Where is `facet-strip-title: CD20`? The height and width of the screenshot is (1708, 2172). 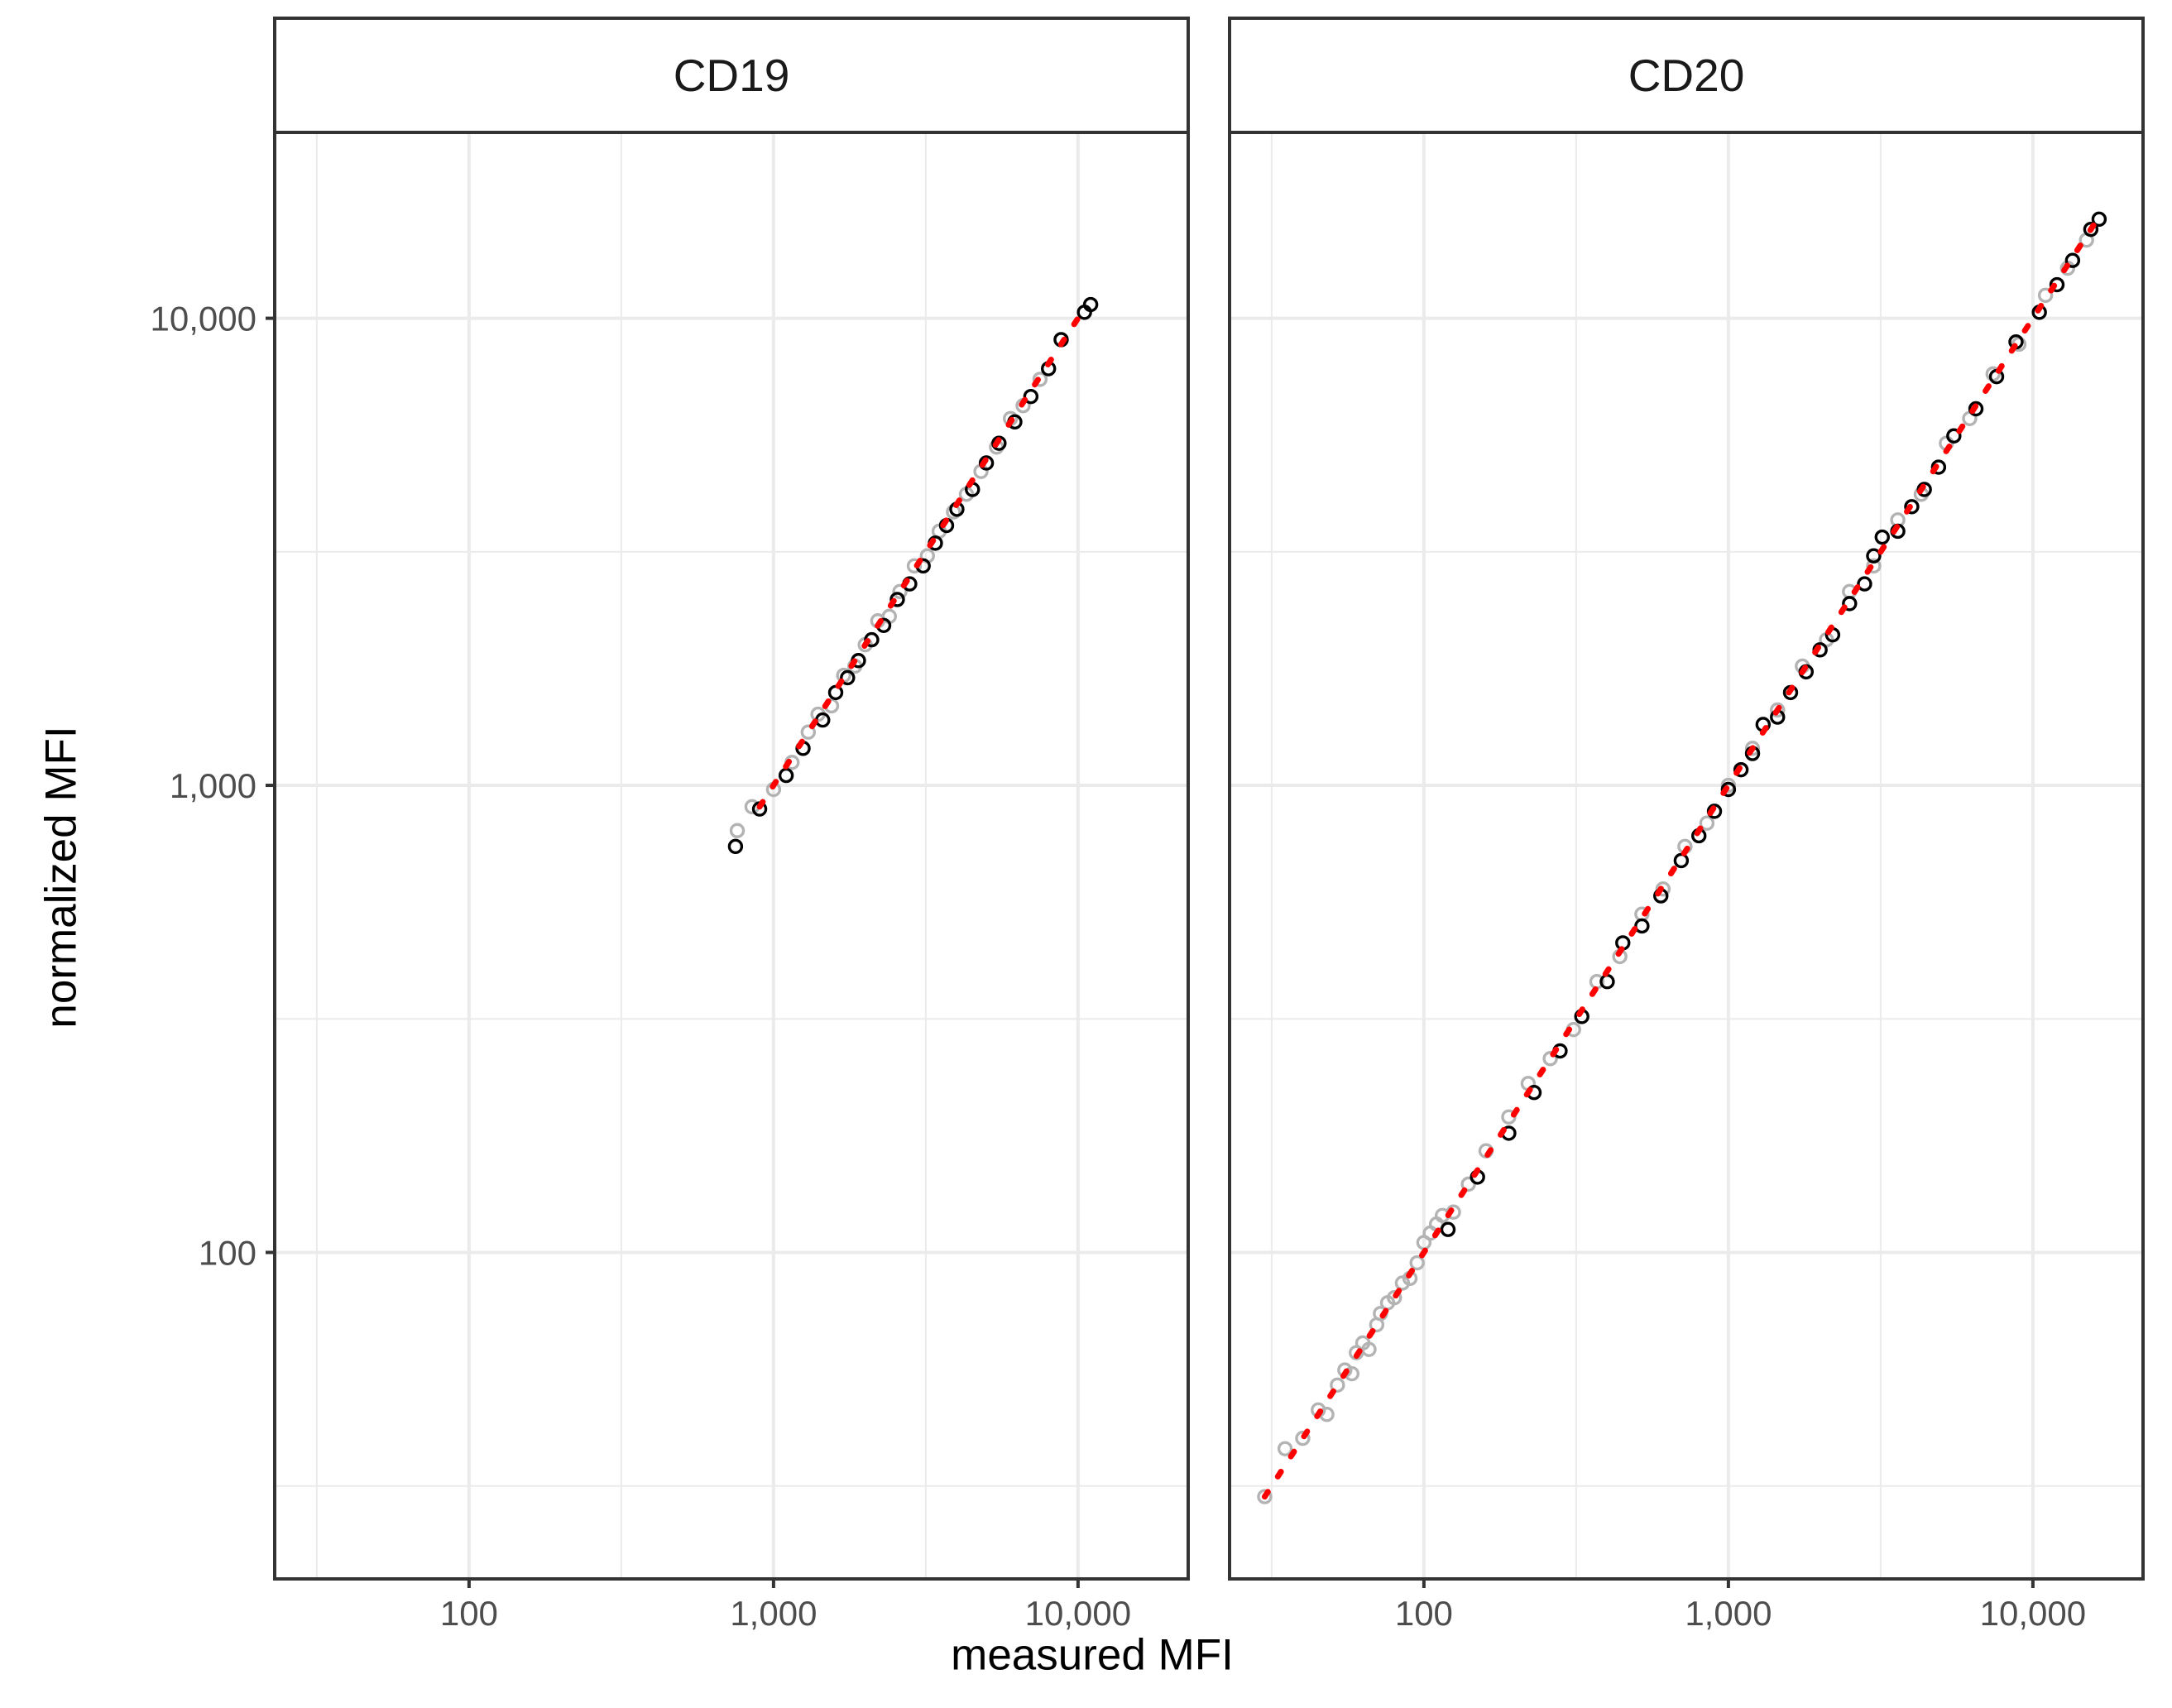 facet-strip-title: CD20 is located at coordinates (1686, 75).